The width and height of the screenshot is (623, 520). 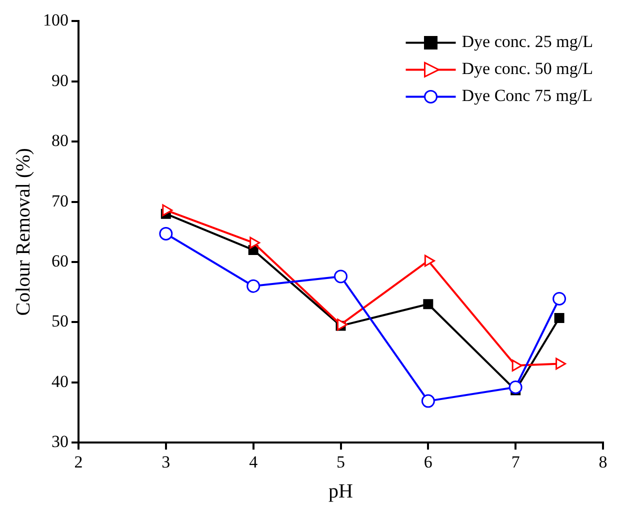 What do you see at coordinates (528, 42) in the screenshot?
I see `legend-label: Dye conc. 25 mg/L` at bounding box center [528, 42].